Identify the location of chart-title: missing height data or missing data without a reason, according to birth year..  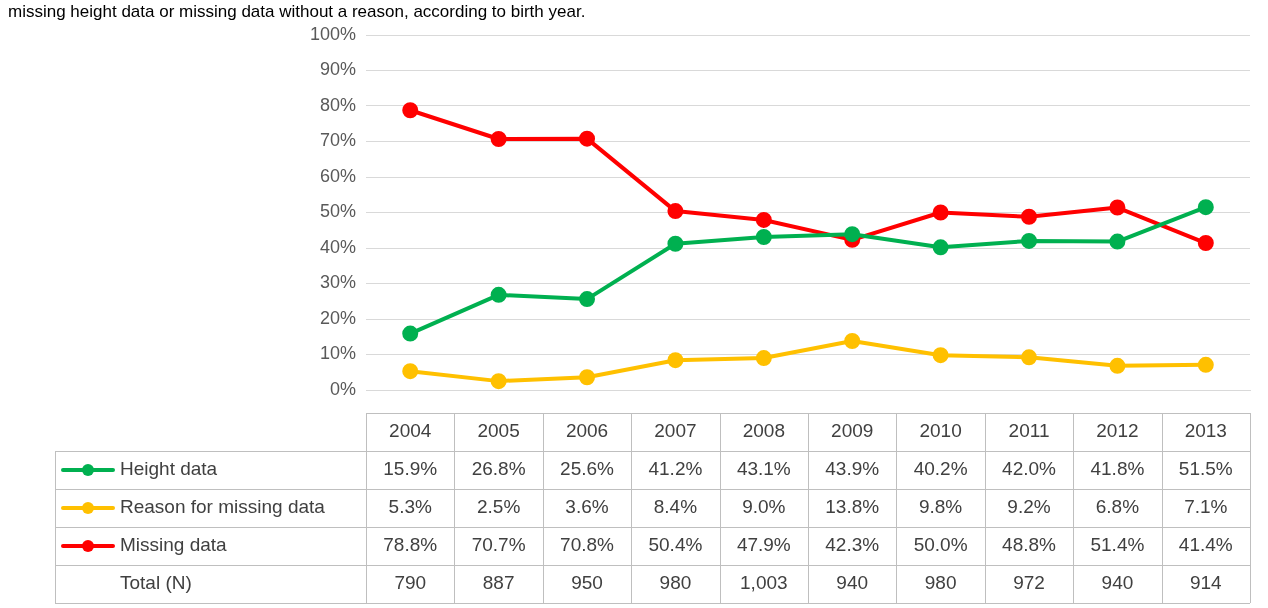
(297, 12).